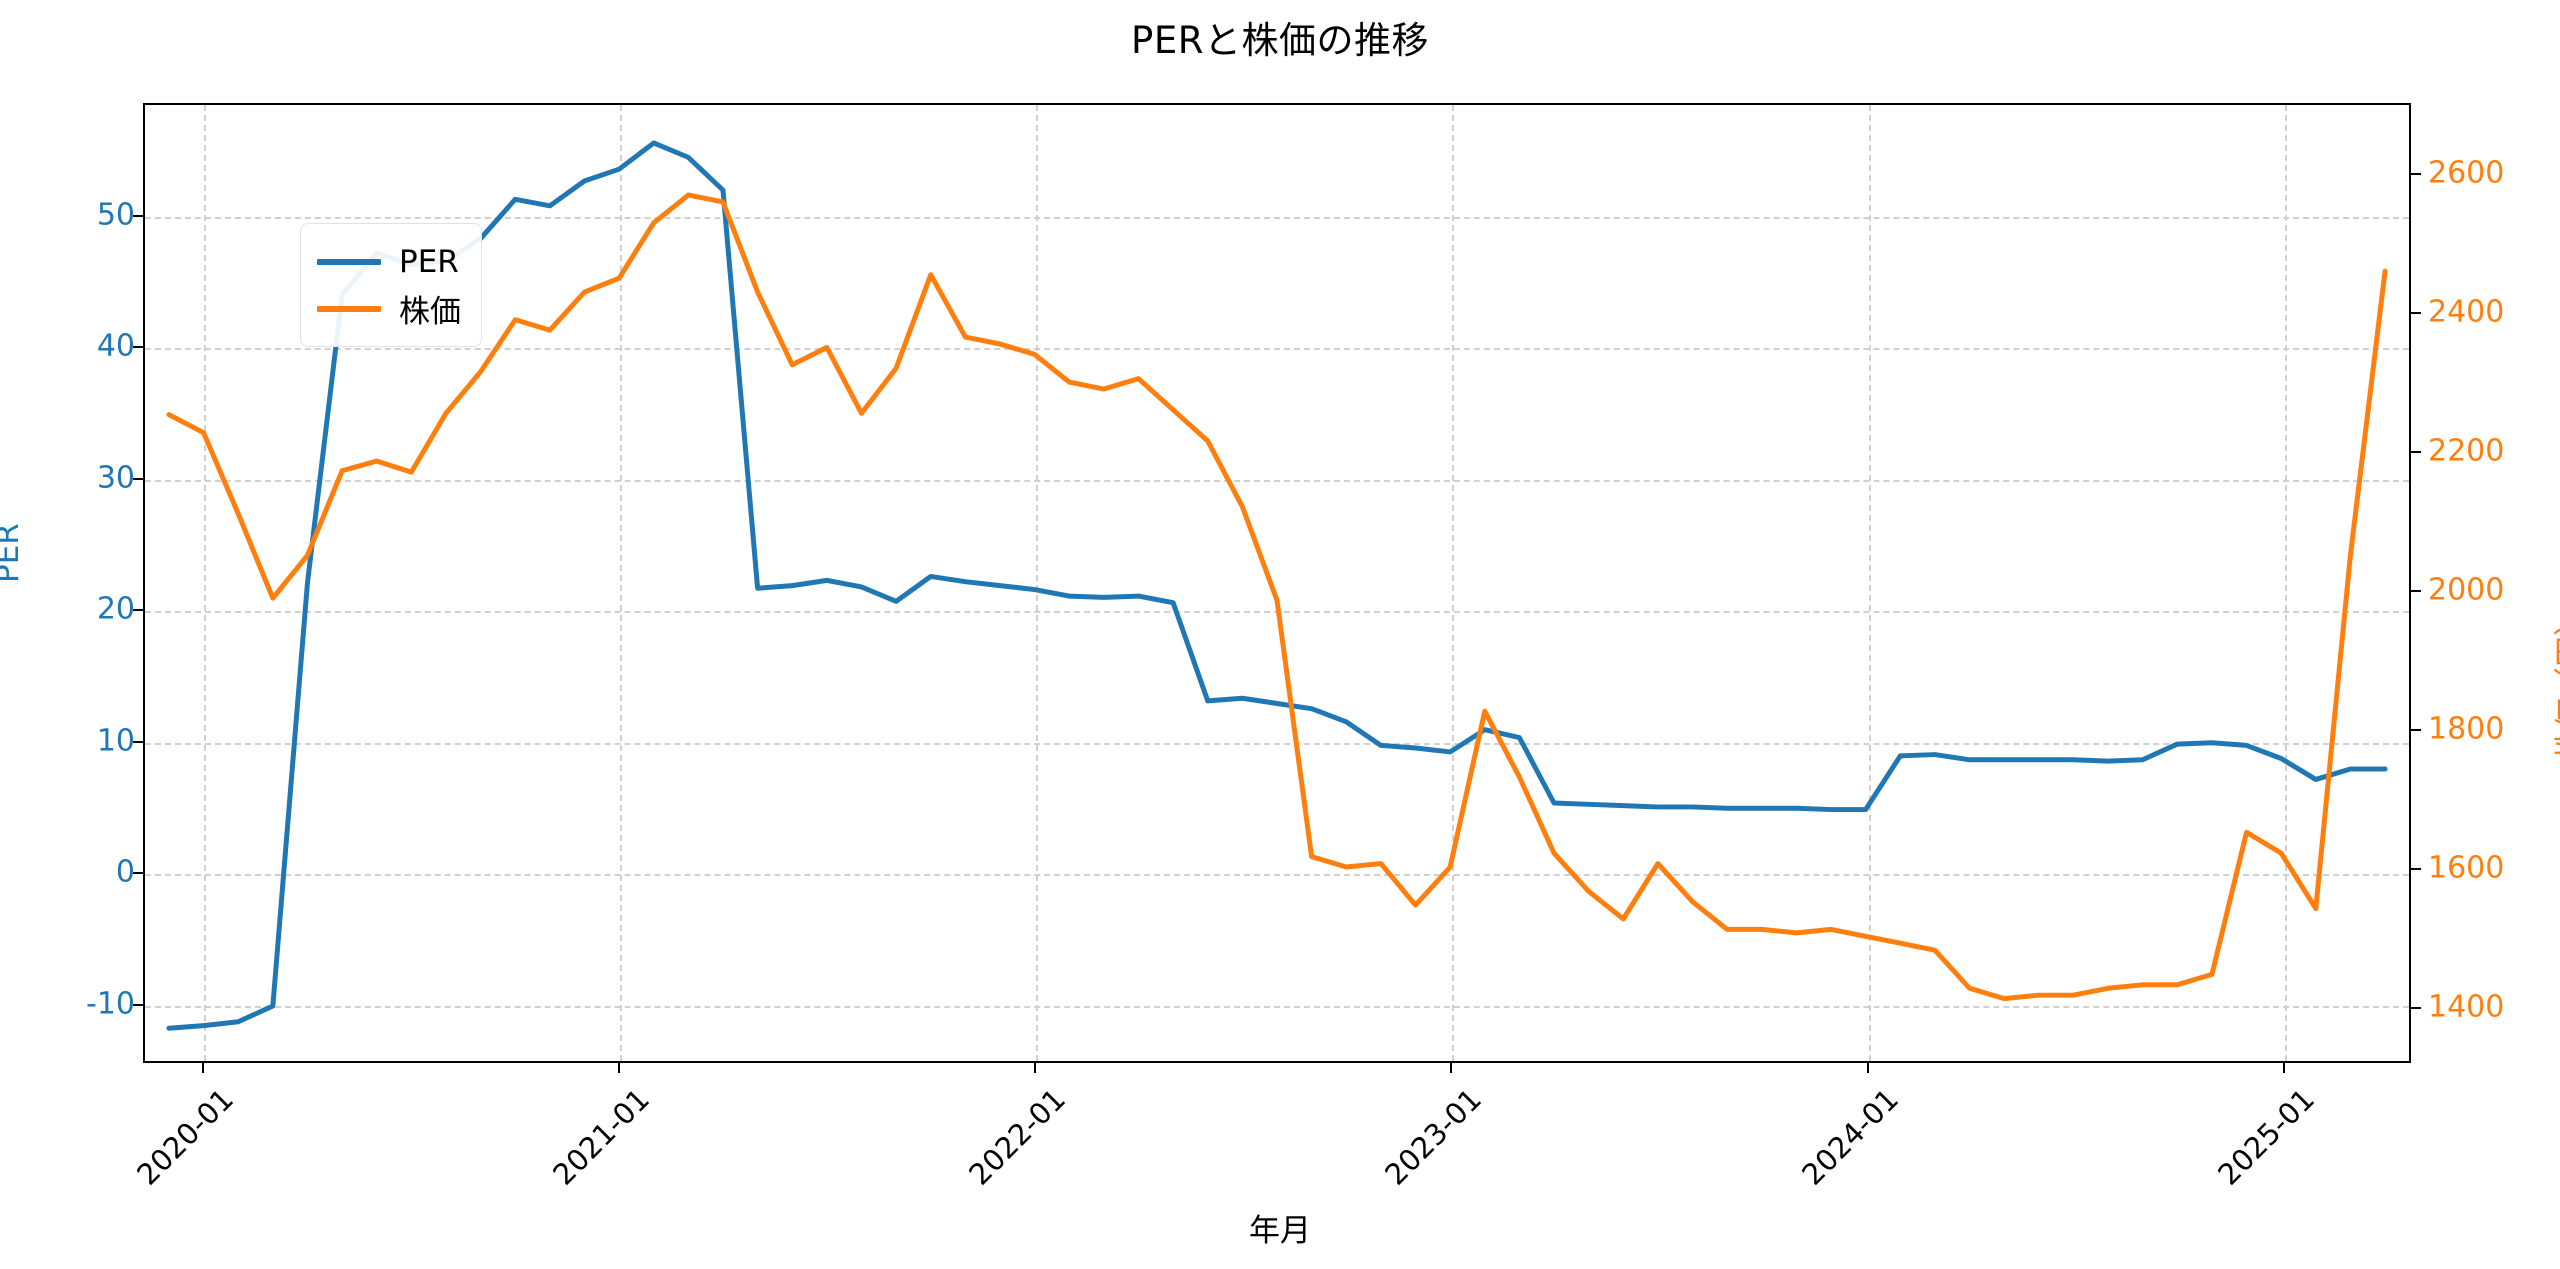 Image resolution: width=2560 pixels, height=1269 pixels. Describe the element at coordinates (115, 609) in the screenshot. I see `y-tick-label-left: 20` at that location.